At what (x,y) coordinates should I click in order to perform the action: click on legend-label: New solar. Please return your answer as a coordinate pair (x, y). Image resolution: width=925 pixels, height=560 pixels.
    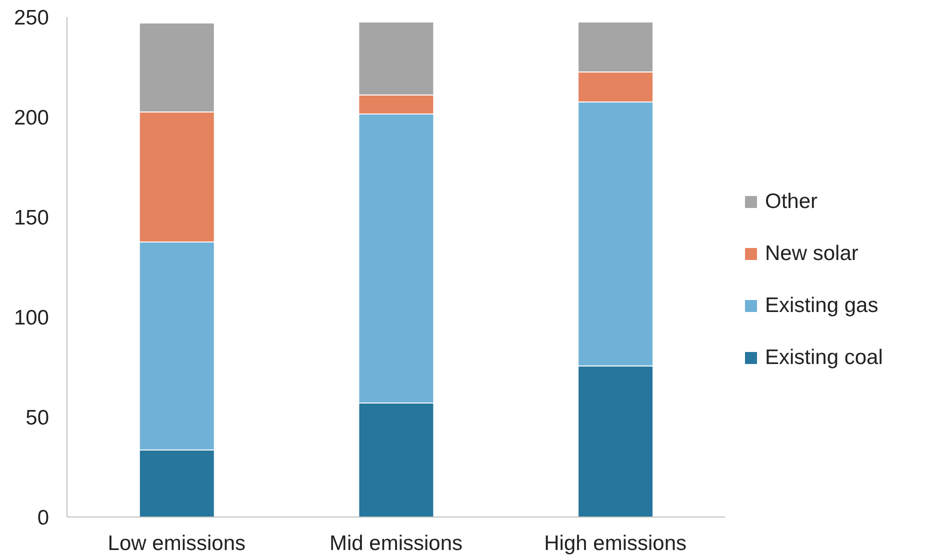
    Looking at the image, I should click on (811, 254).